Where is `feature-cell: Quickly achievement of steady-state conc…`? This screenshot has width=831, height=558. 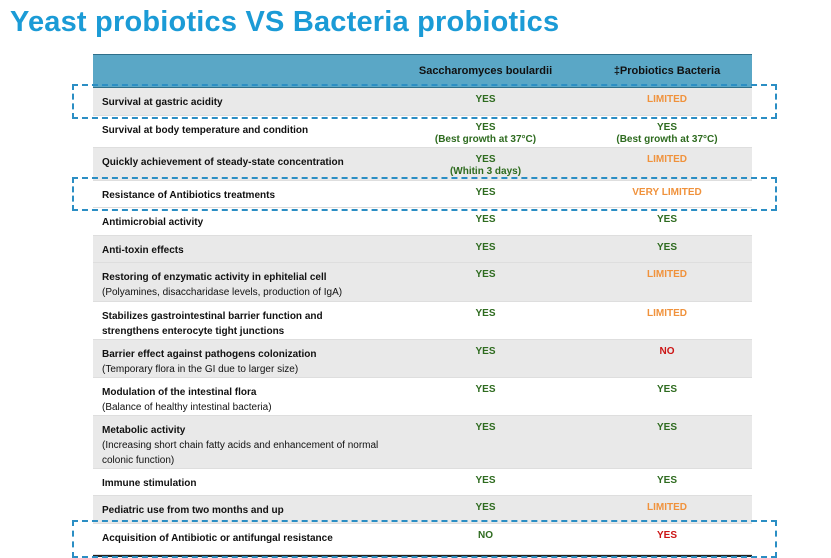
feature-cell: Quickly achievement of steady-state conc… is located at coordinates (252, 162).